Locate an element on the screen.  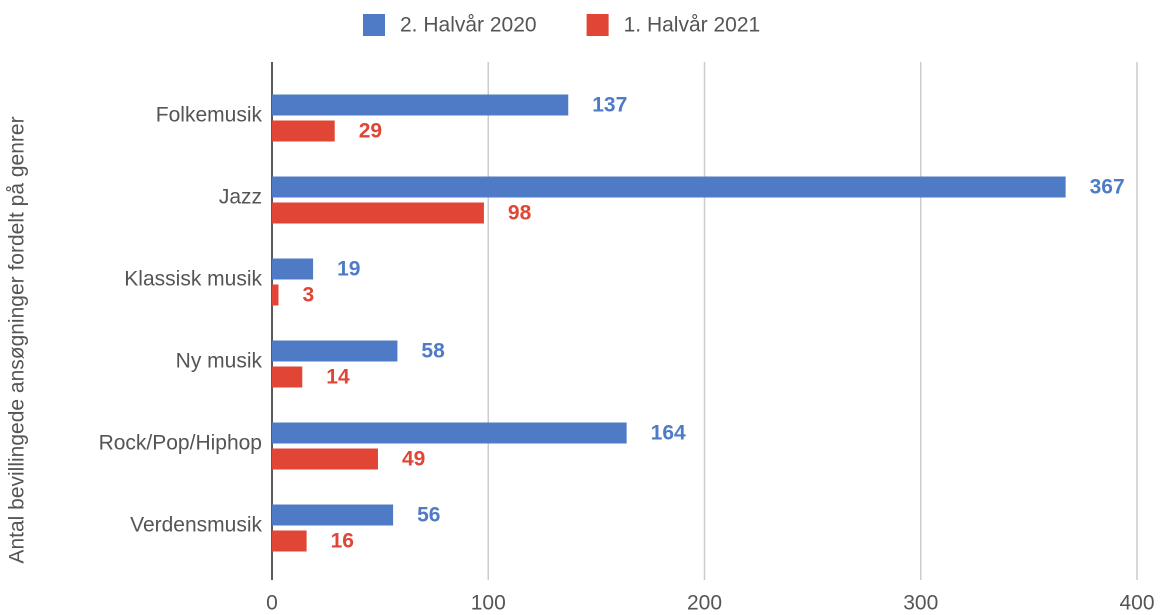
x-tick-label: 100 is located at coordinates (488, 603).